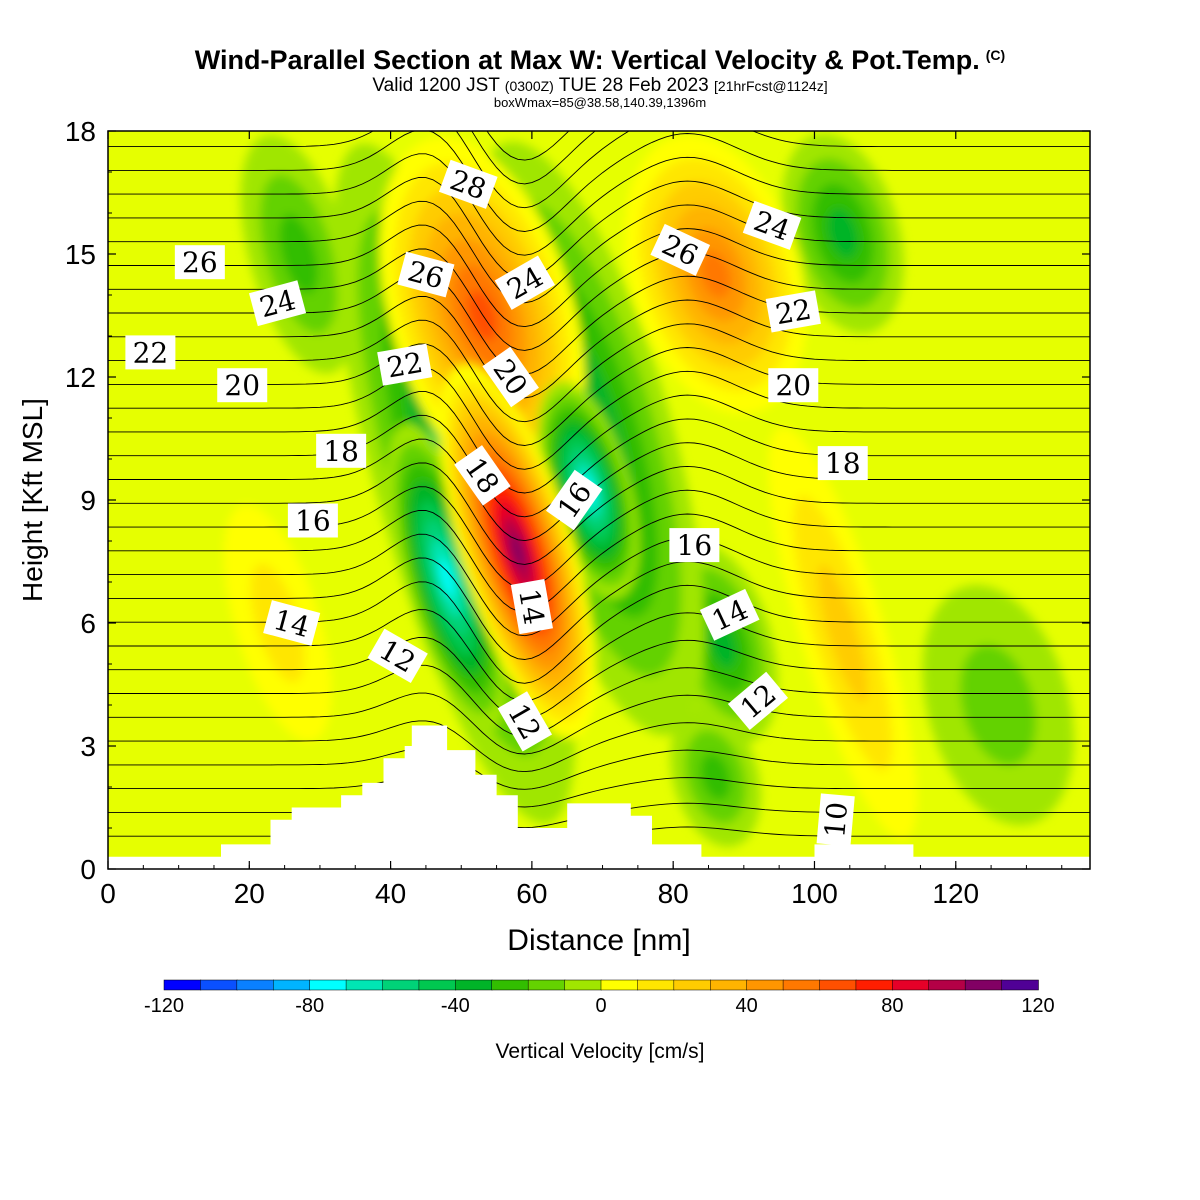  Describe the element at coordinates (673, 893) in the screenshot. I see `x-tick-label: 80` at that location.